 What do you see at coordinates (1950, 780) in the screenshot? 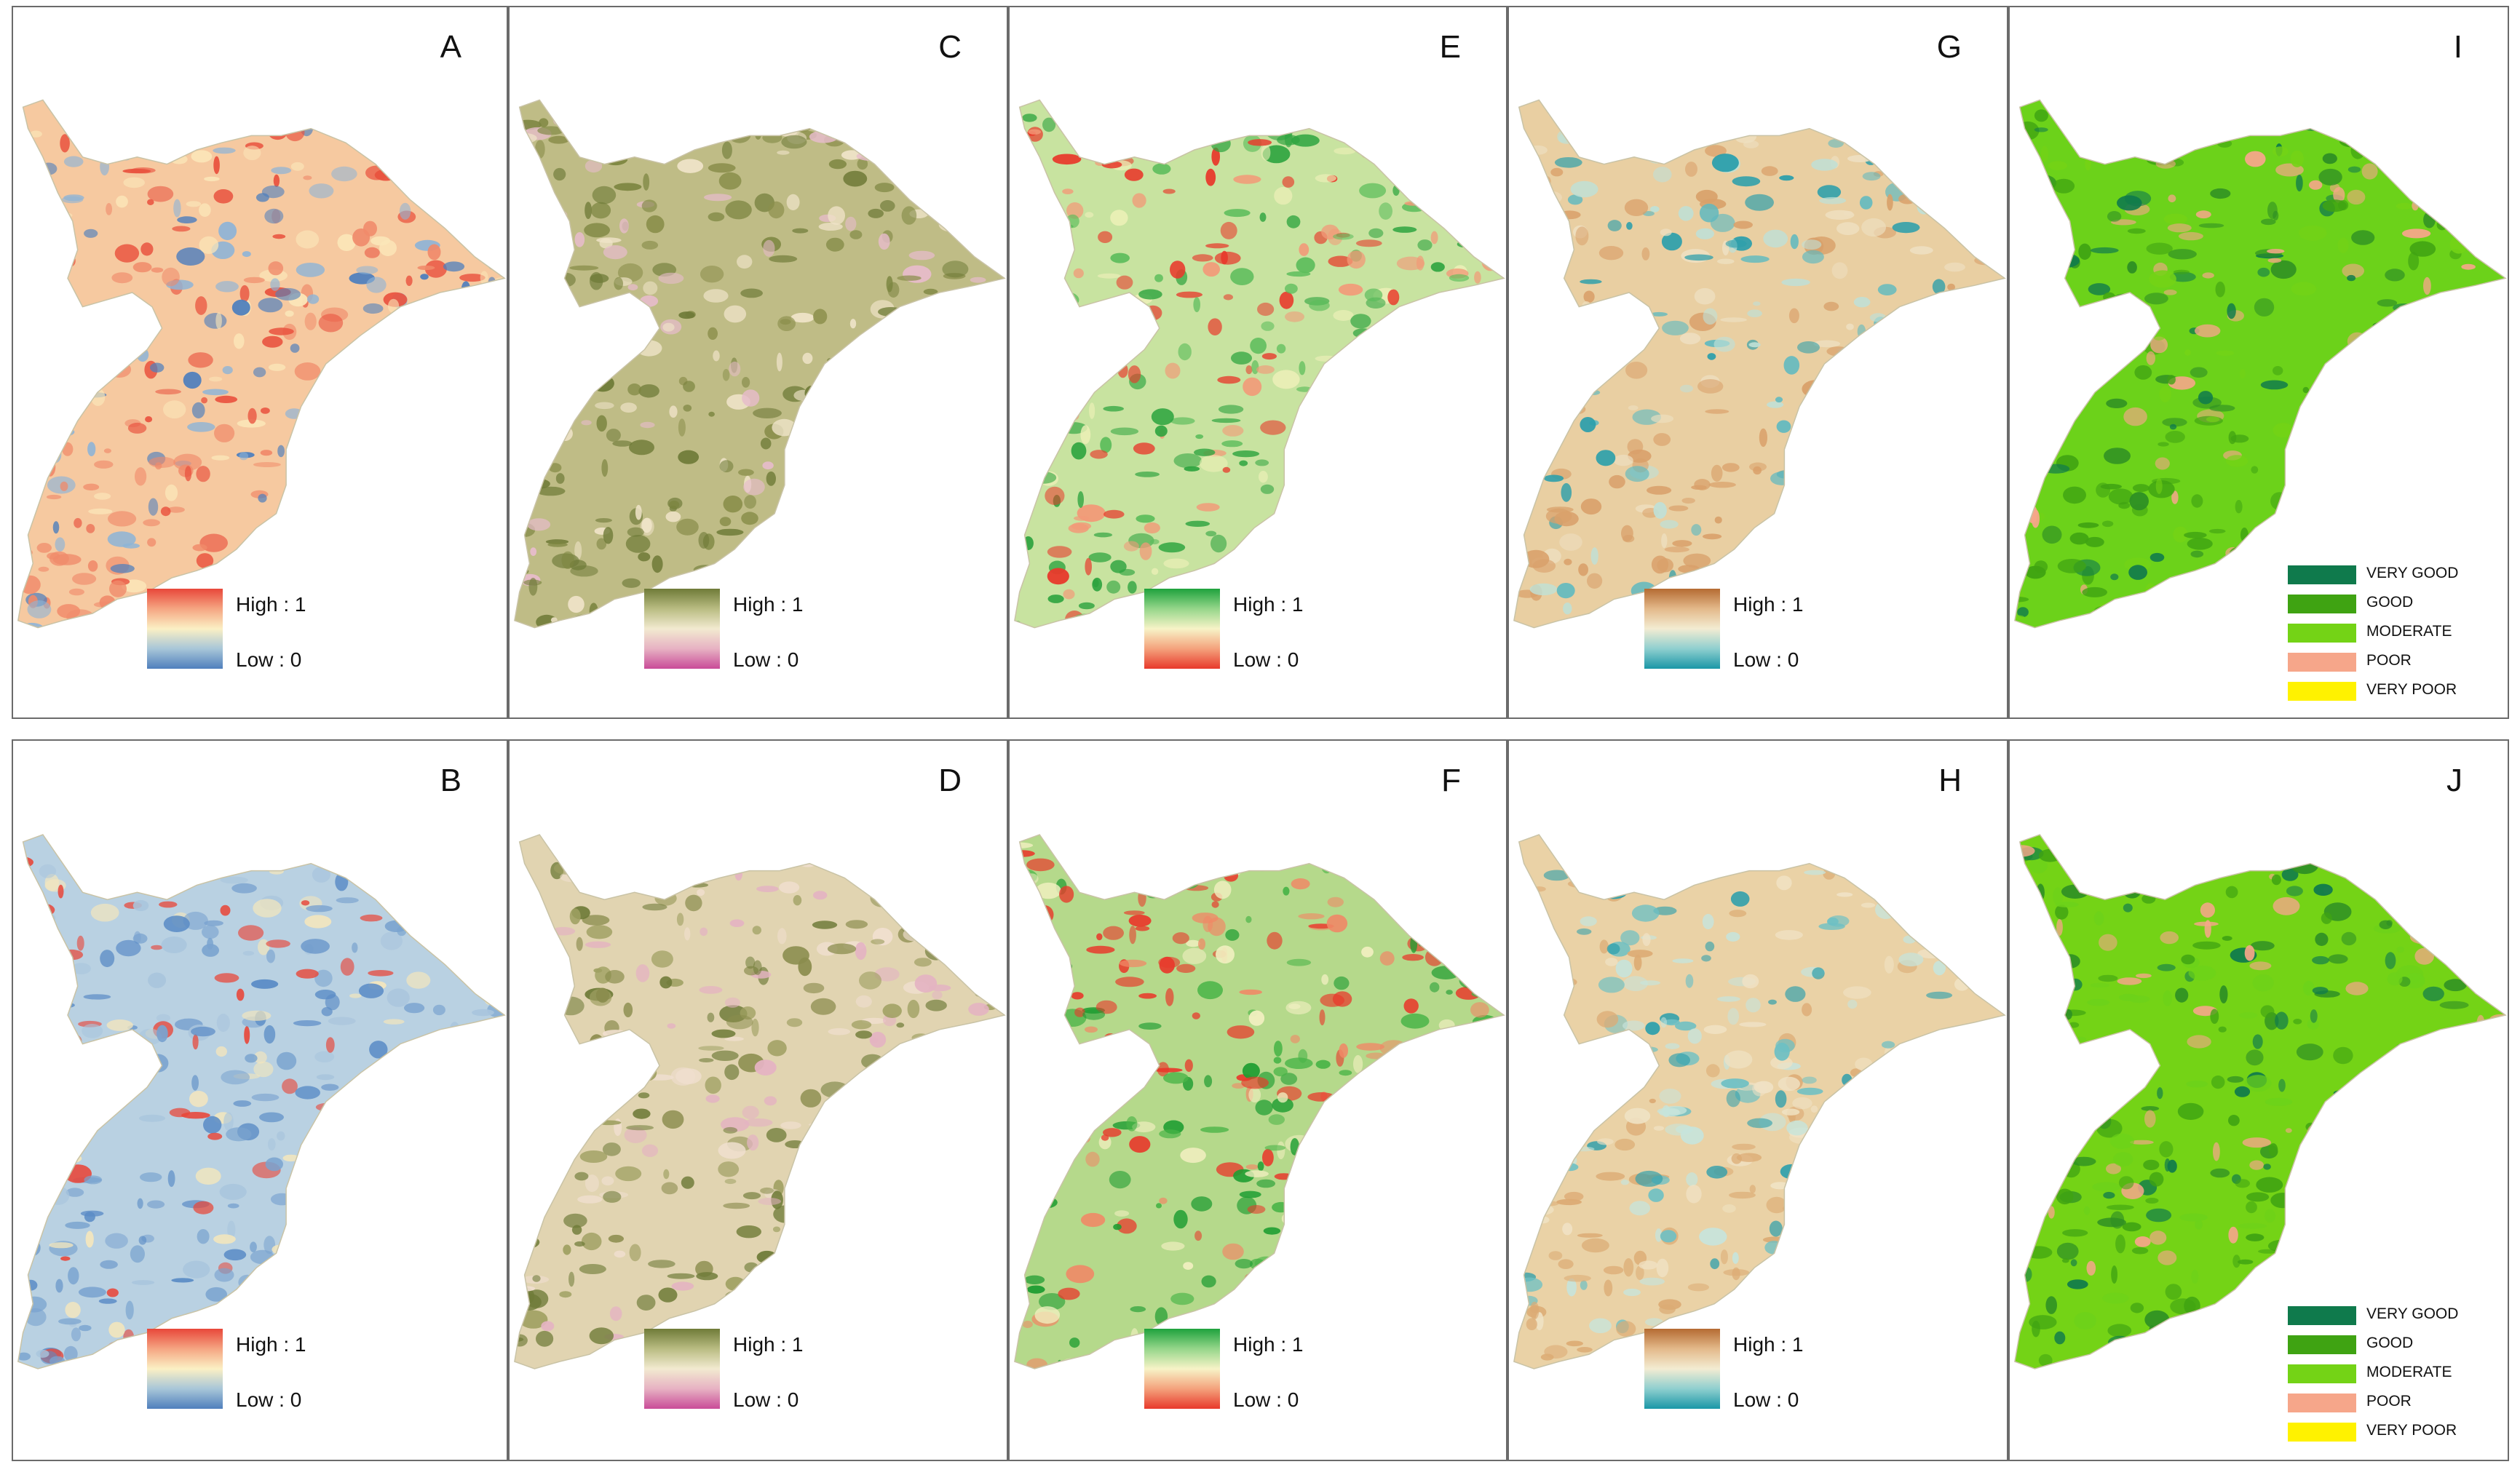
I see `panel-label: H` at bounding box center [1950, 780].